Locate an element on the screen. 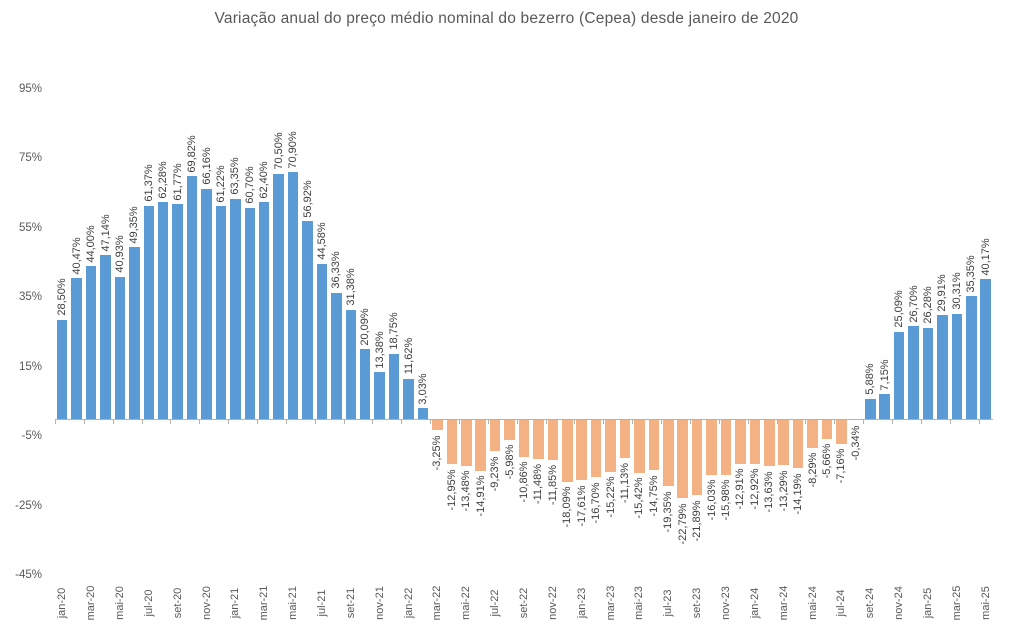 The height and width of the screenshot is (629, 1013). data-label: 61,37% is located at coordinates (148, 183).